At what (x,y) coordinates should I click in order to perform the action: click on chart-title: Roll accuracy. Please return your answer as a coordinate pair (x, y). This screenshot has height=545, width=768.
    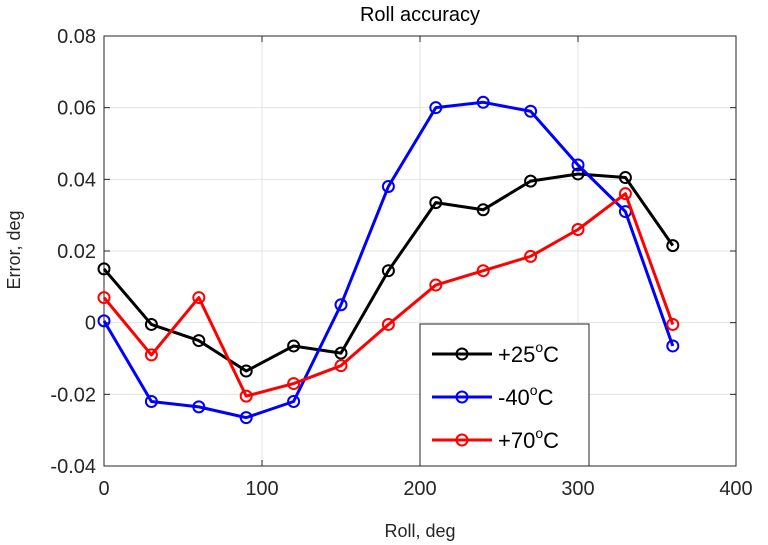
    Looking at the image, I should click on (420, 15).